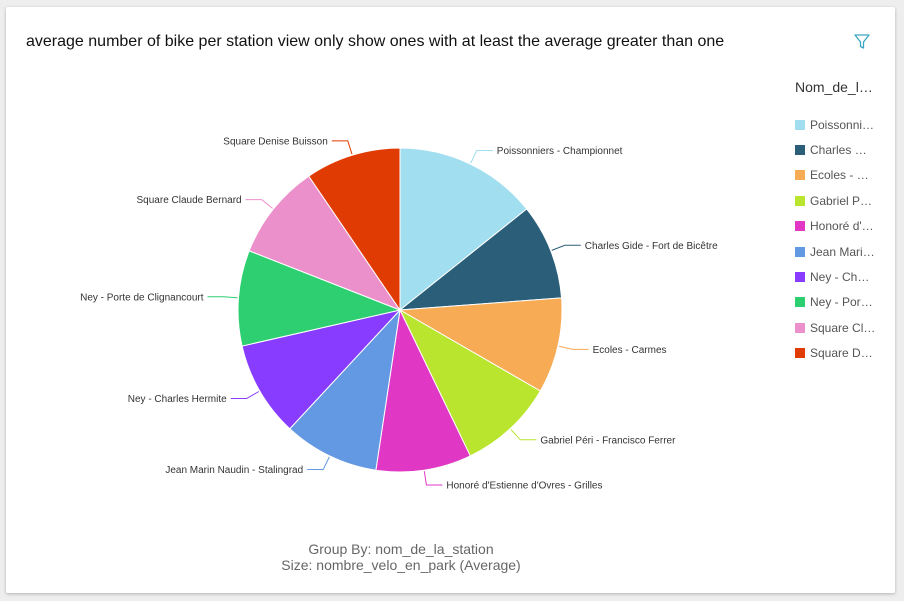 The width and height of the screenshot is (904, 601). I want to click on legend-label: Ney - Charles Hermite, so click(843, 277).